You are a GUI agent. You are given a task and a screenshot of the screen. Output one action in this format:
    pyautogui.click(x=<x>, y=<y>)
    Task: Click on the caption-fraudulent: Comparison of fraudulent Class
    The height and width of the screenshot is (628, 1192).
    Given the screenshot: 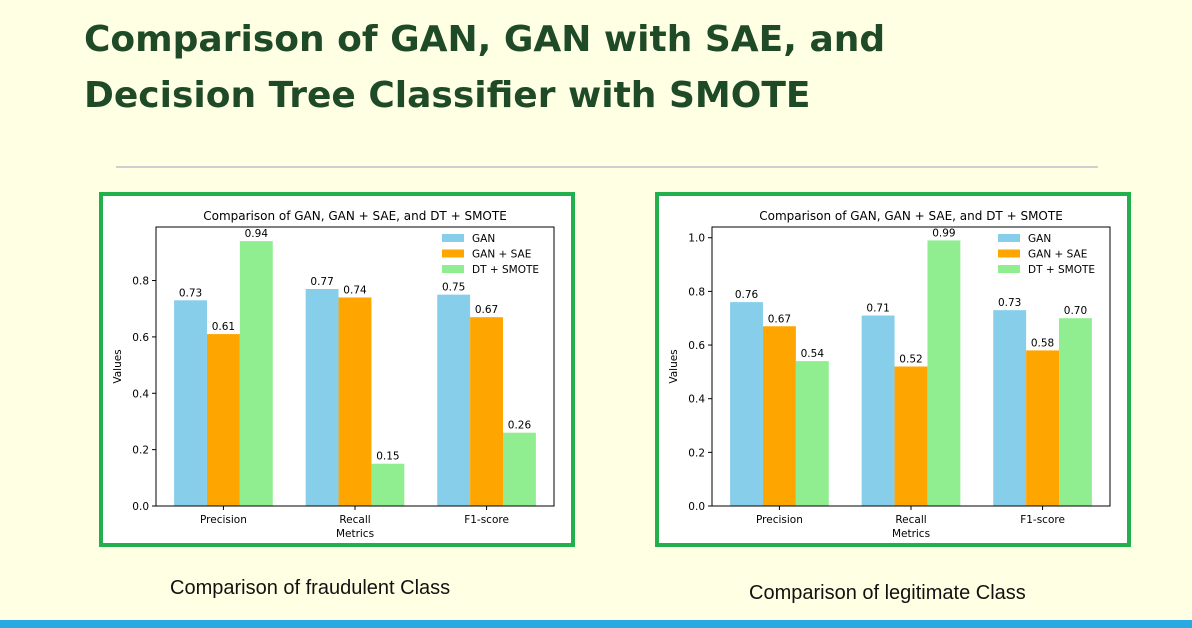 What is the action you would take?
    pyautogui.click(x=310, y=588)
    